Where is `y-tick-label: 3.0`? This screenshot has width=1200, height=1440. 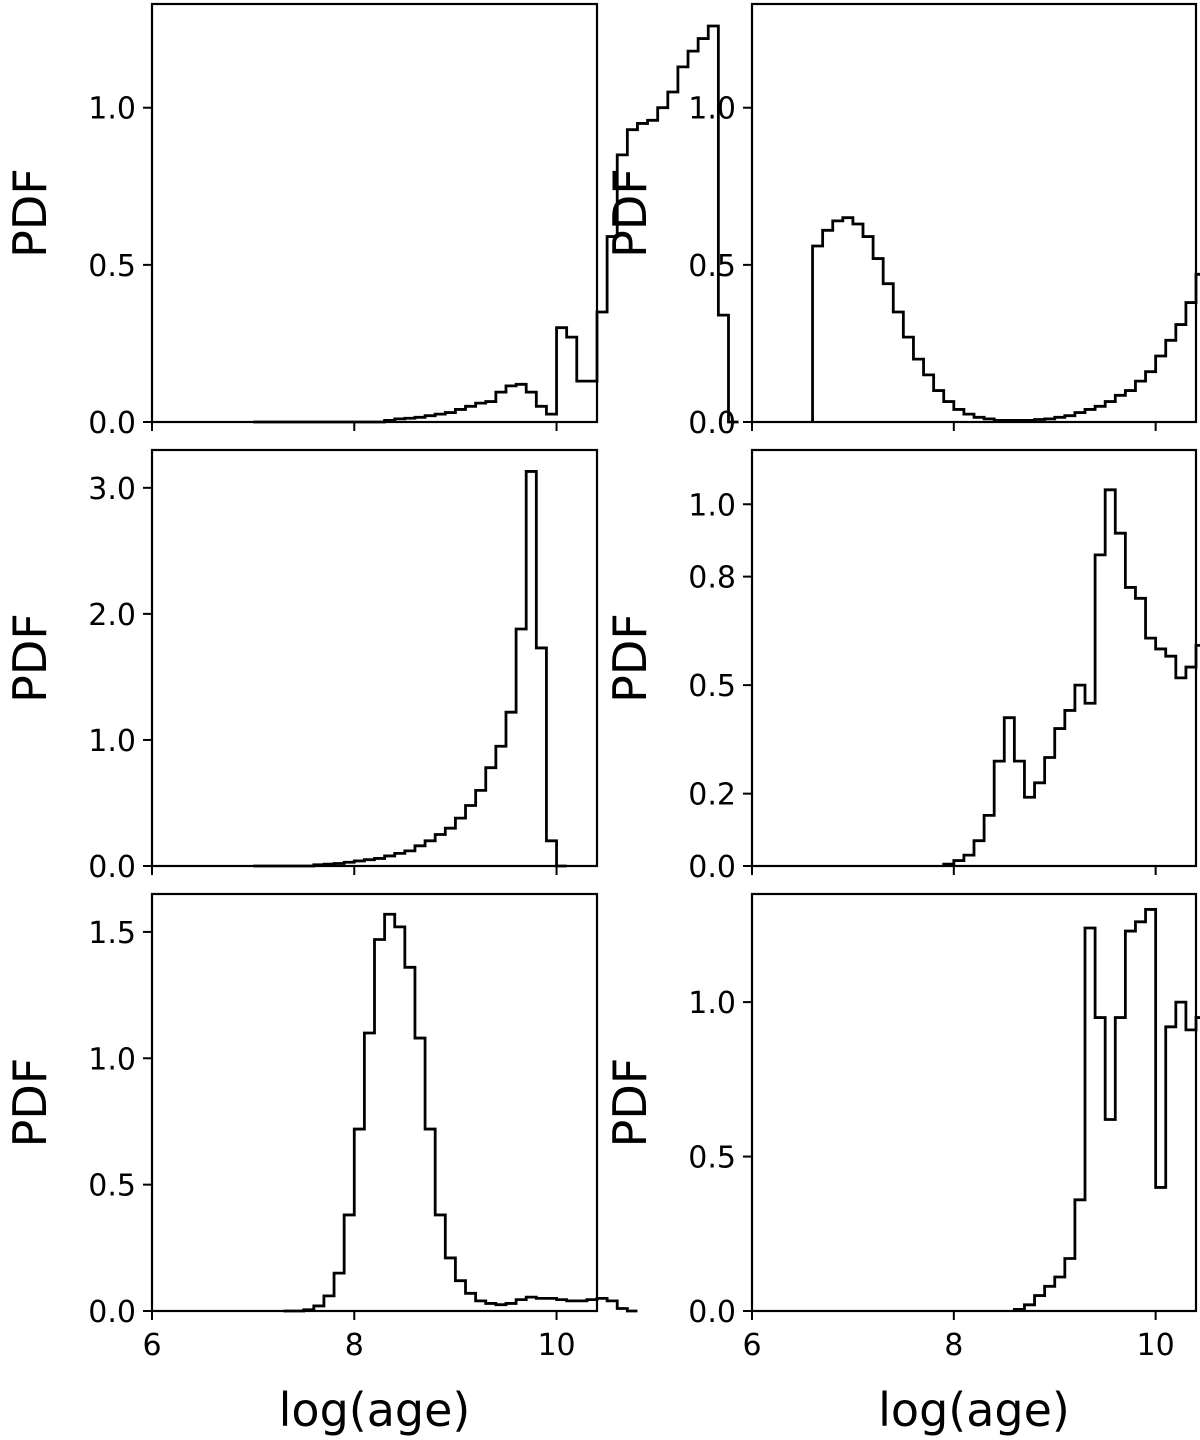 y-tick-label: 3.0 is located at coordinates (112, 489).